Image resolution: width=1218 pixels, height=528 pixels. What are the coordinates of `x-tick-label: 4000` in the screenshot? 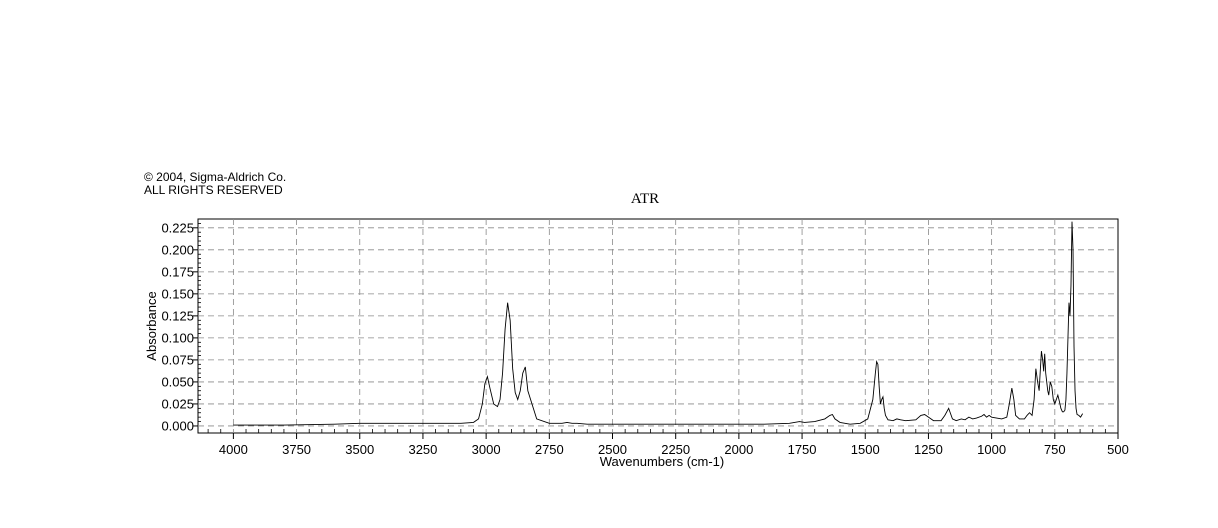 It's located at (233, 449).